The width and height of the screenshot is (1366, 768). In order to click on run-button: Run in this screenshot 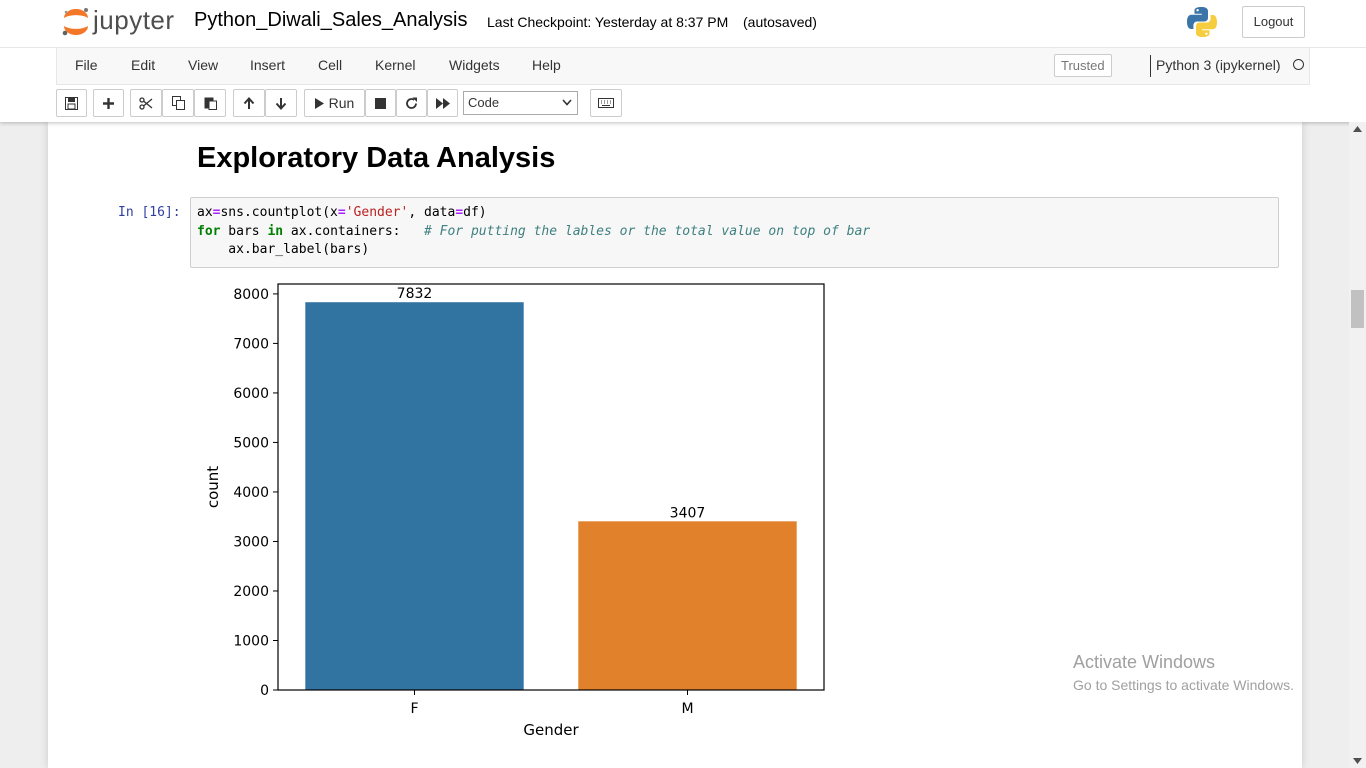, I will do `click(334, 103)`.